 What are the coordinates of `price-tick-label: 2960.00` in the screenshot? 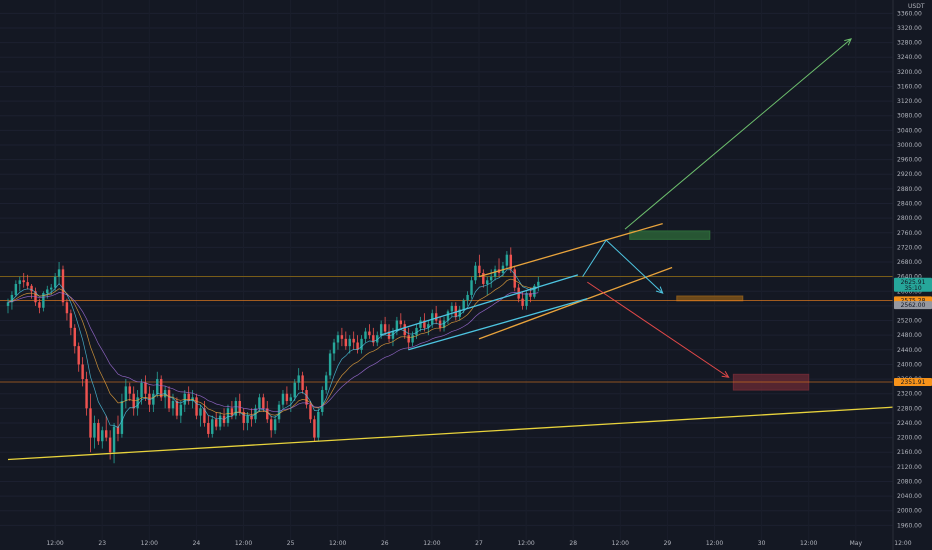 It's located at (909, 160).